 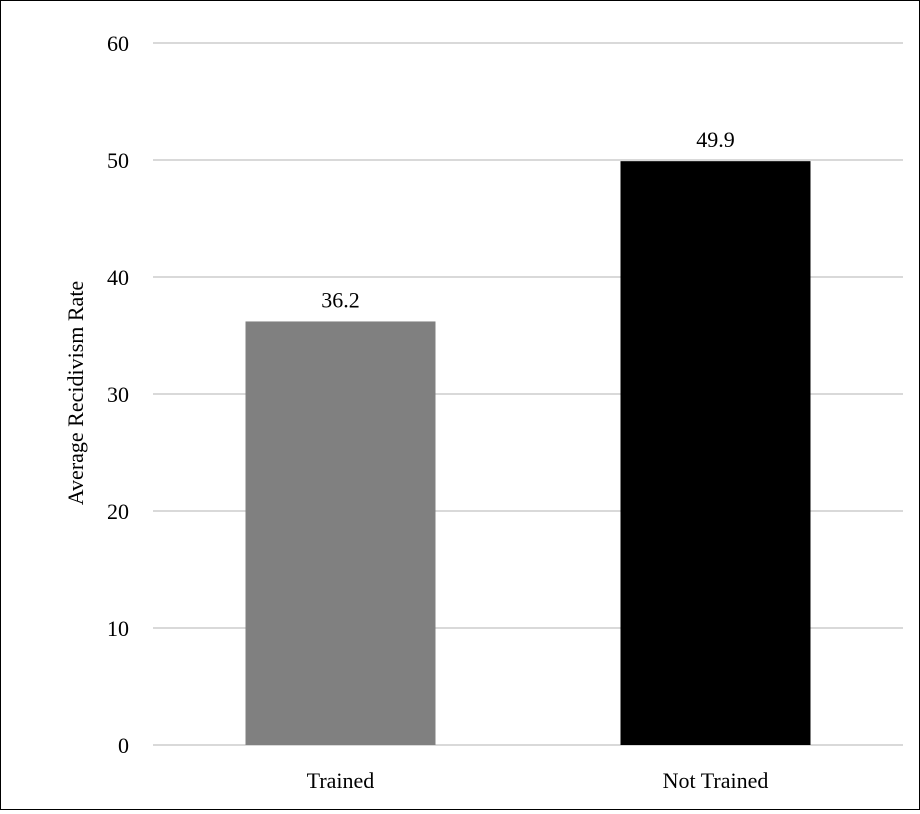 I want to click on data-labels: 36.2 49.9, so click(x=528, y=219).